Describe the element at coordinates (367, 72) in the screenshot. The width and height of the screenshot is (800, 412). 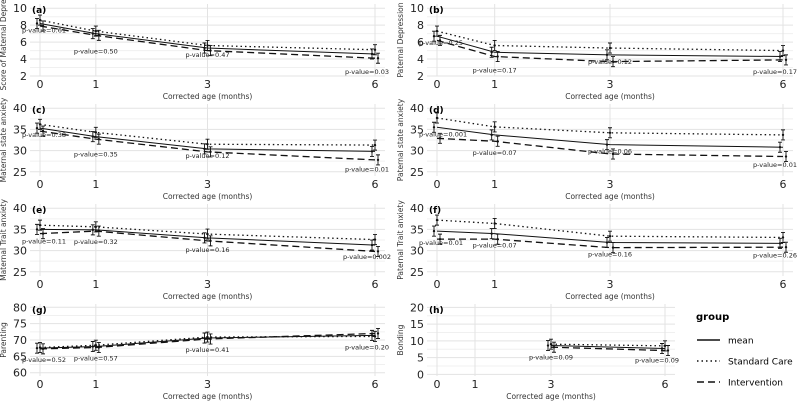
I see `p-value-annotation: p-value=0.03` at that location.